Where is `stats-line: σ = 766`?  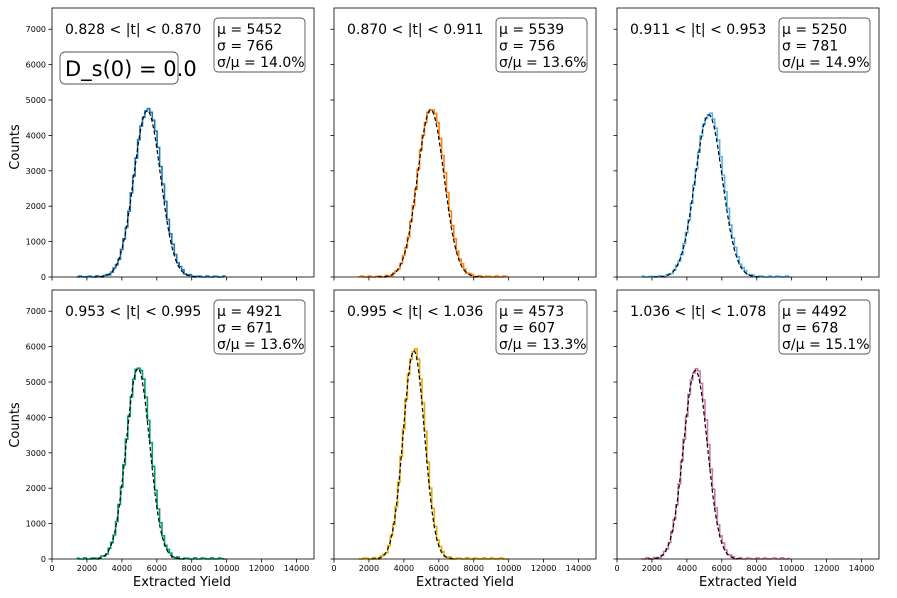 stats-line: σ = 766 is located at coordinates (245, 47).